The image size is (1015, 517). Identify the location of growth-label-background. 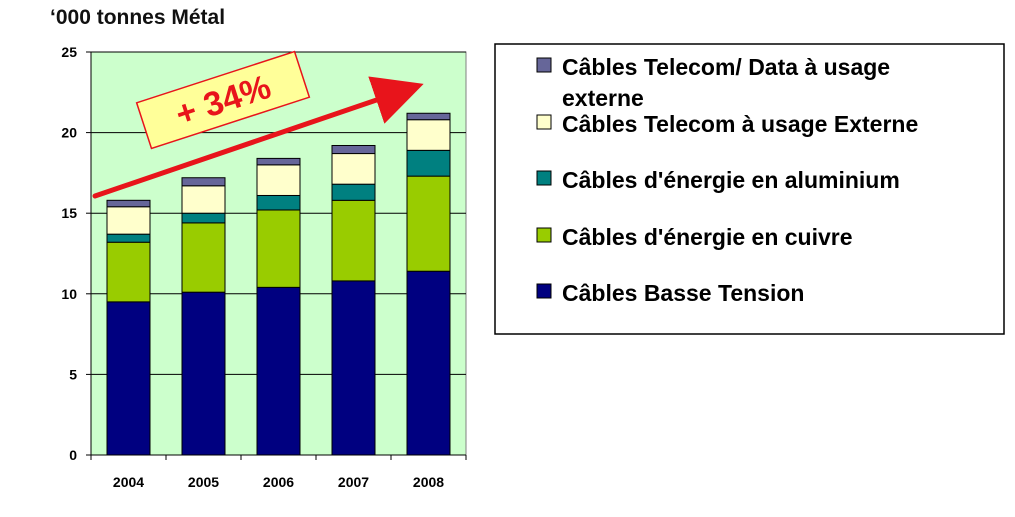
(223, 100).